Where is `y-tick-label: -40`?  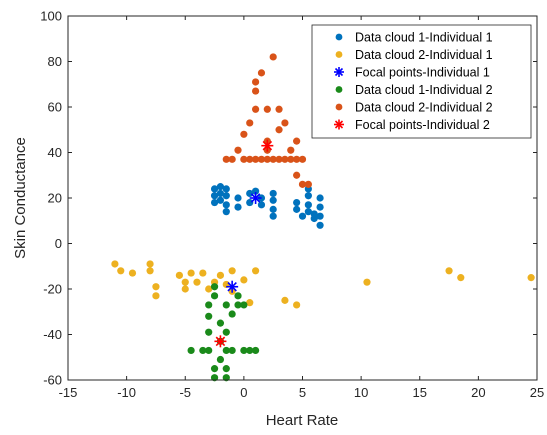 y-tick-label: -40 is located at coordinates (52, 334).